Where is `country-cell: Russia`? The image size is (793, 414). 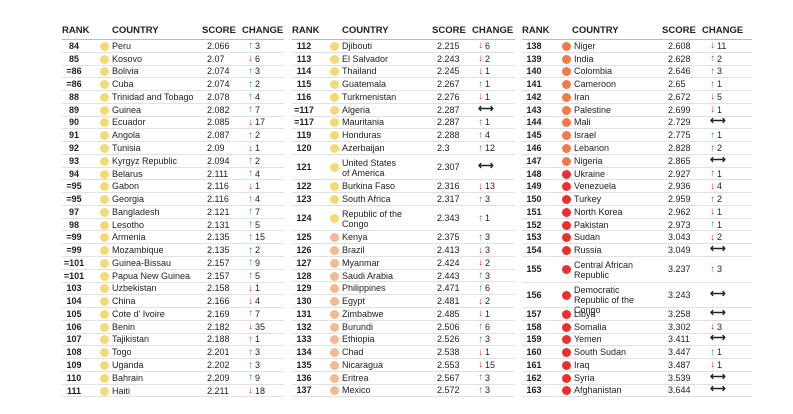 country-cell: Russia is located at coordinates (588, 250).